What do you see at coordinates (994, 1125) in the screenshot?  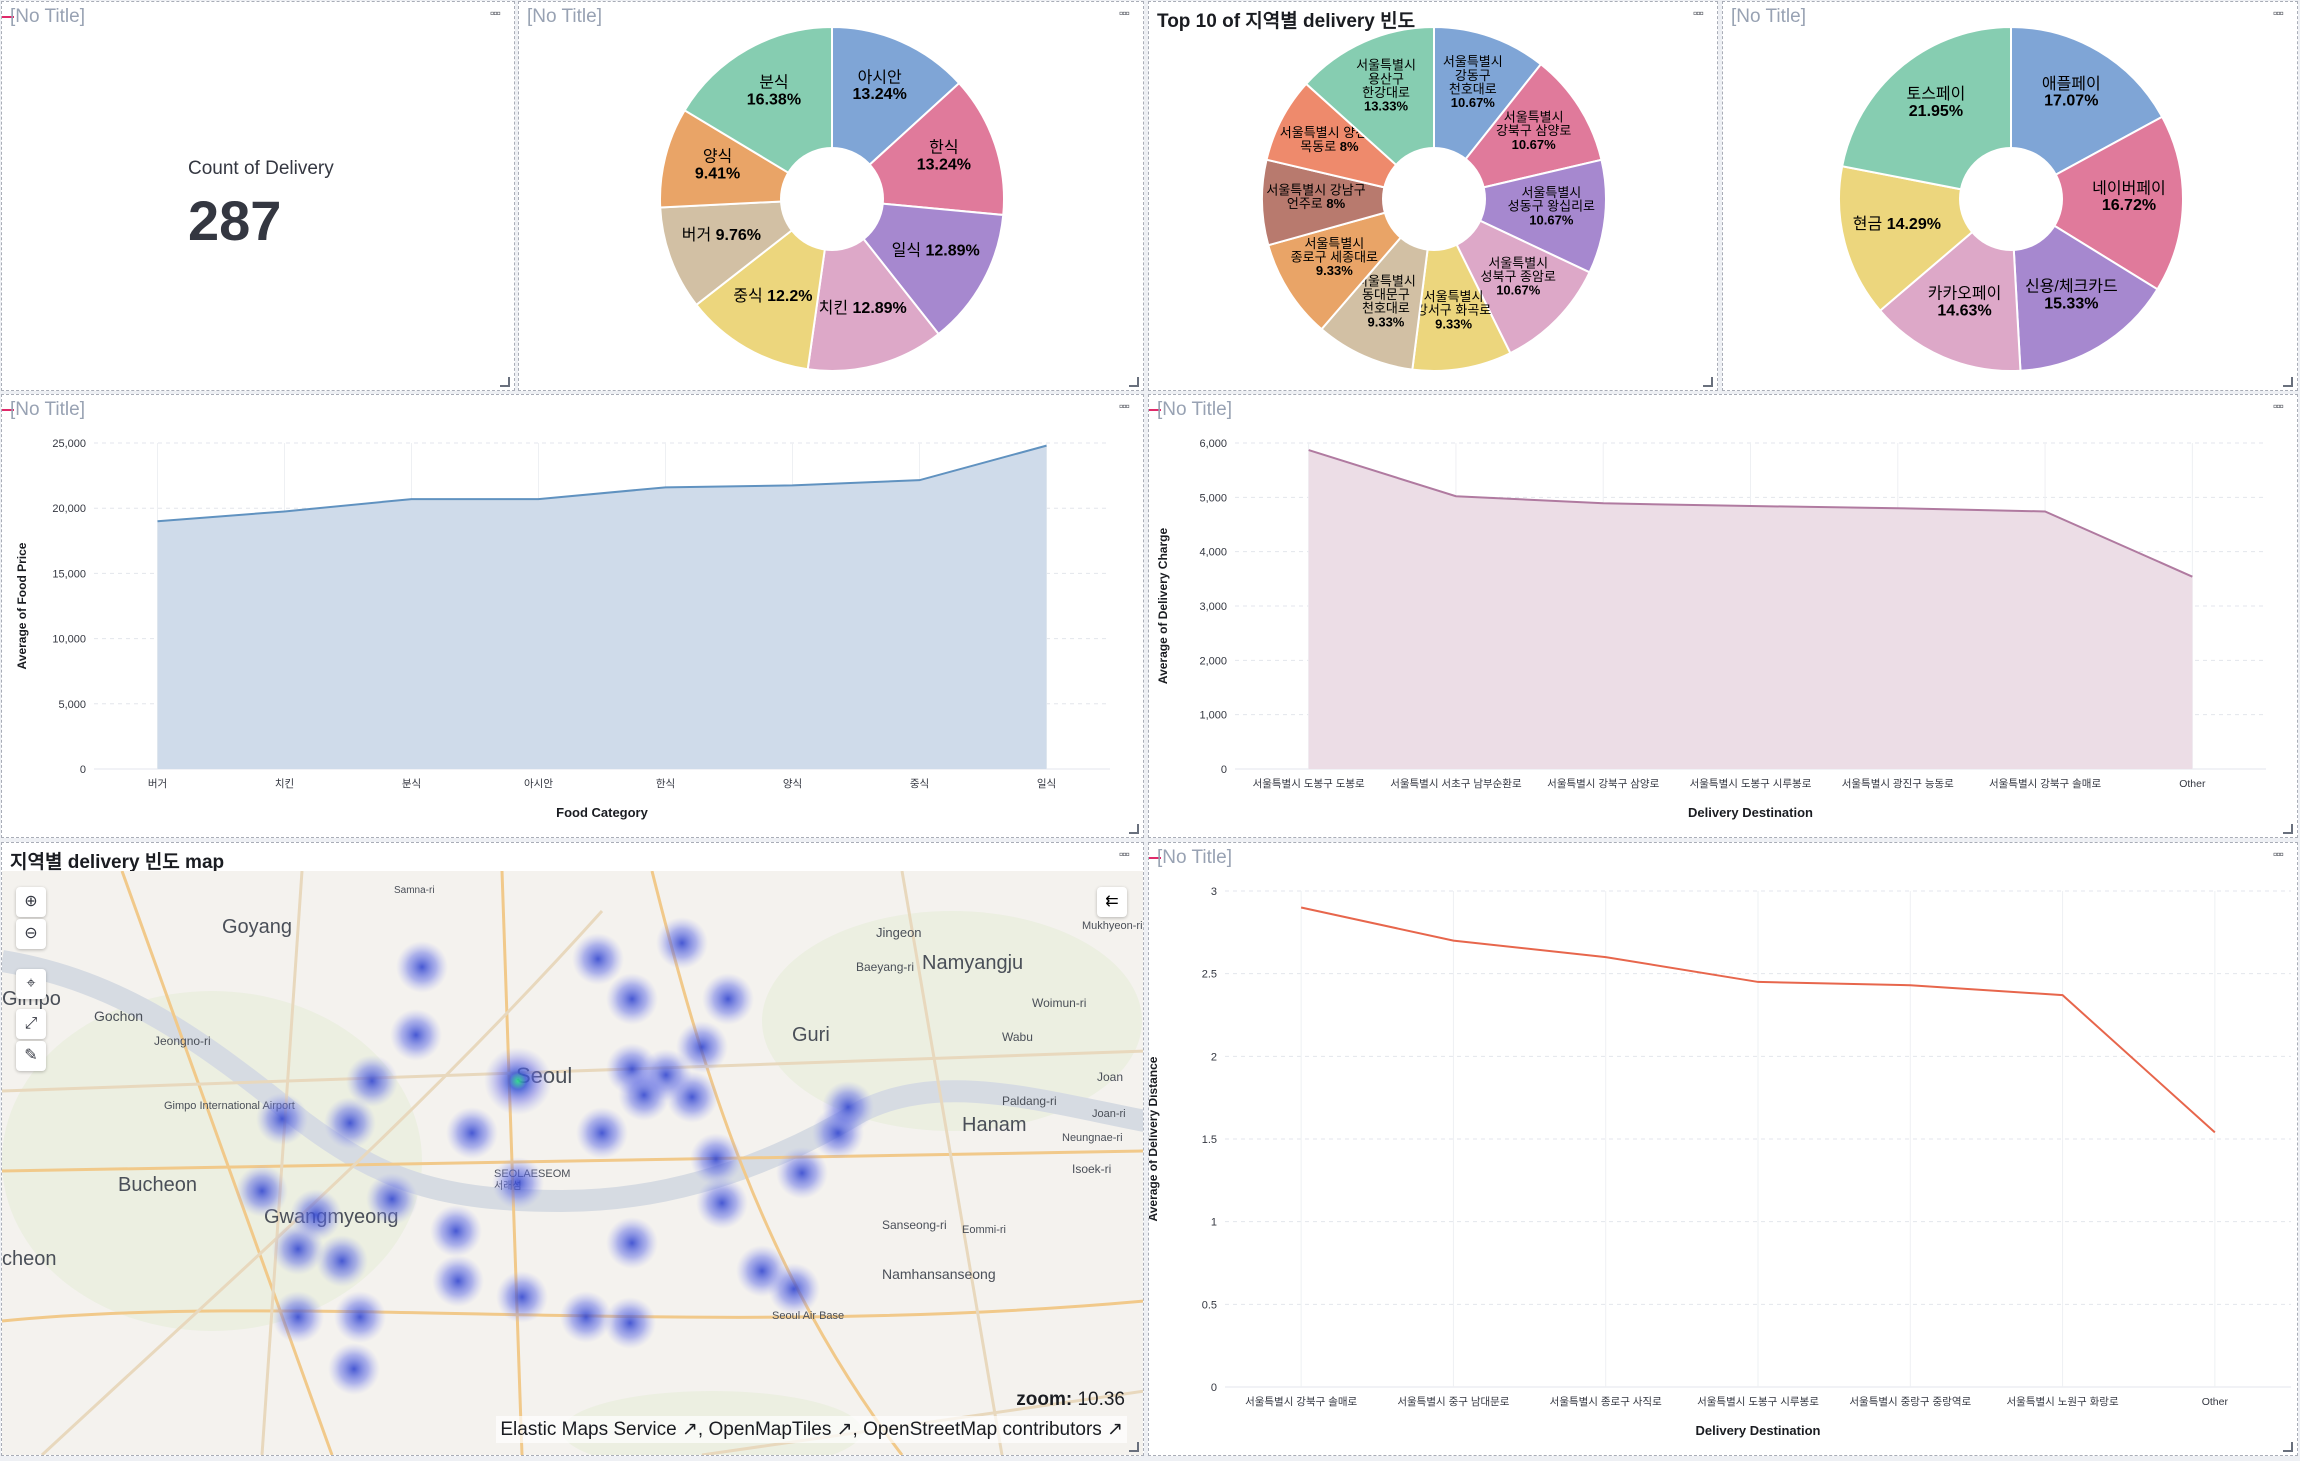 I see `place-label: Hanam` at bounding box center [994, 1125].